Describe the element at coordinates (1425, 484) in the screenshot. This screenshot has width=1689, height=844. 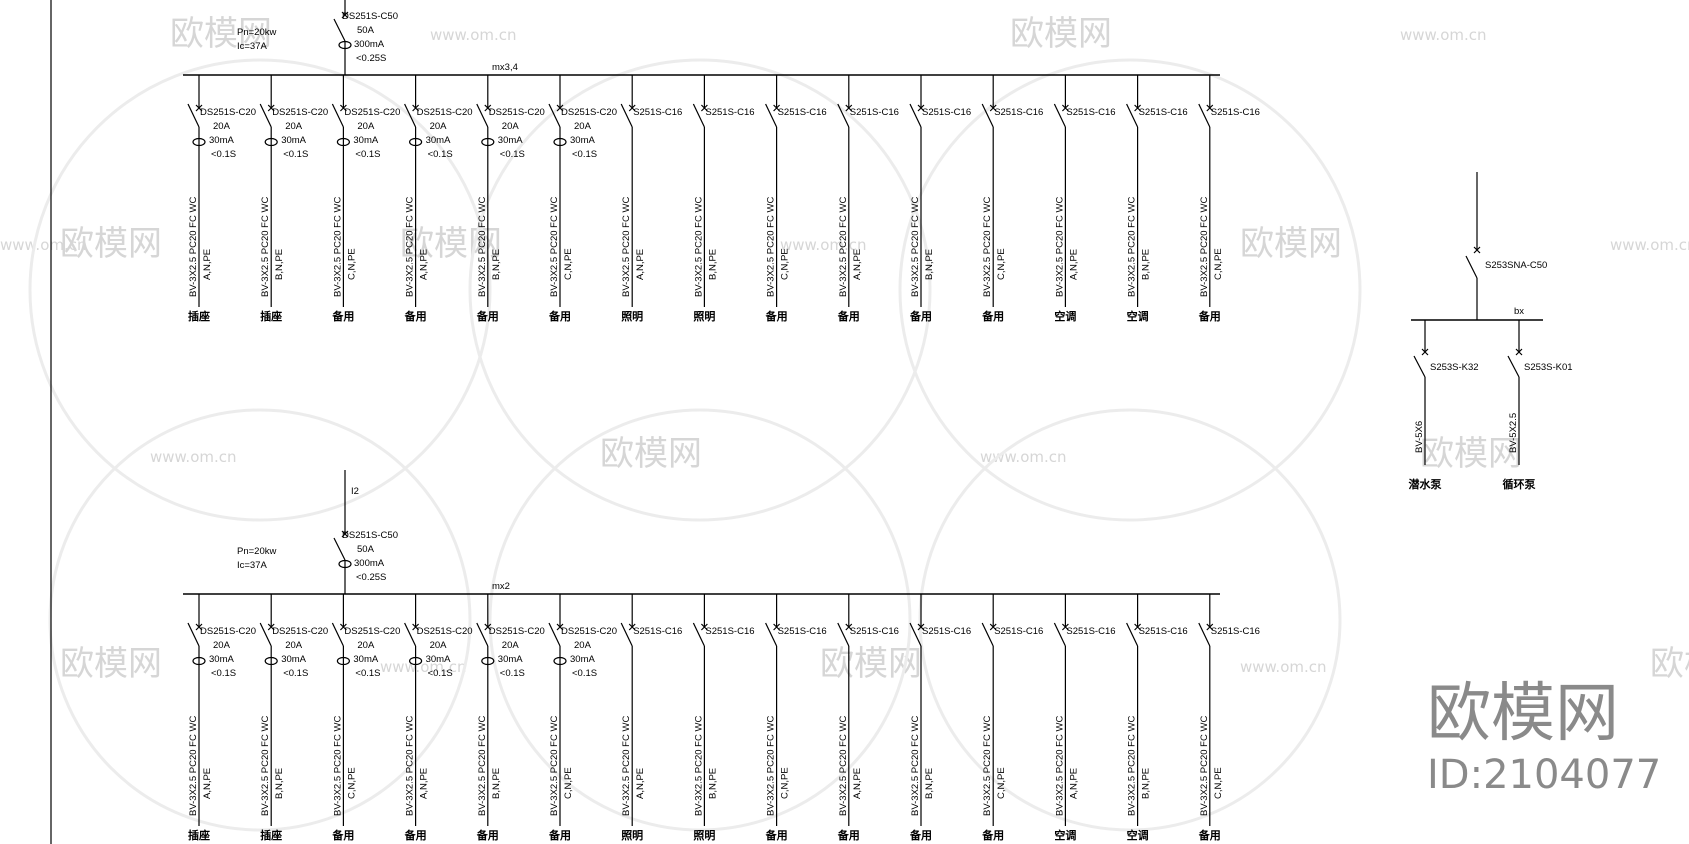
I see `pump-load-label: 潜水泵` at that location.